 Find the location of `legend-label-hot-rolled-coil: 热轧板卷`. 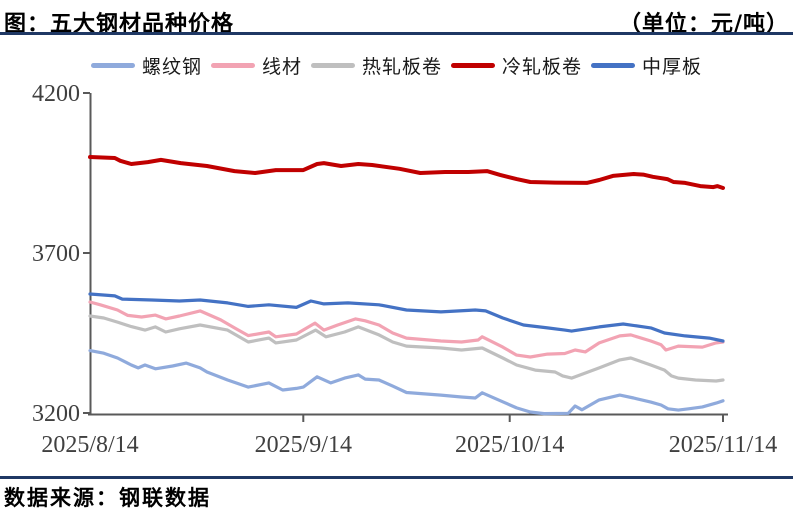

legend-label-hot-rolled-coil: 热轧板卷 is located at coordinates (401, 67).